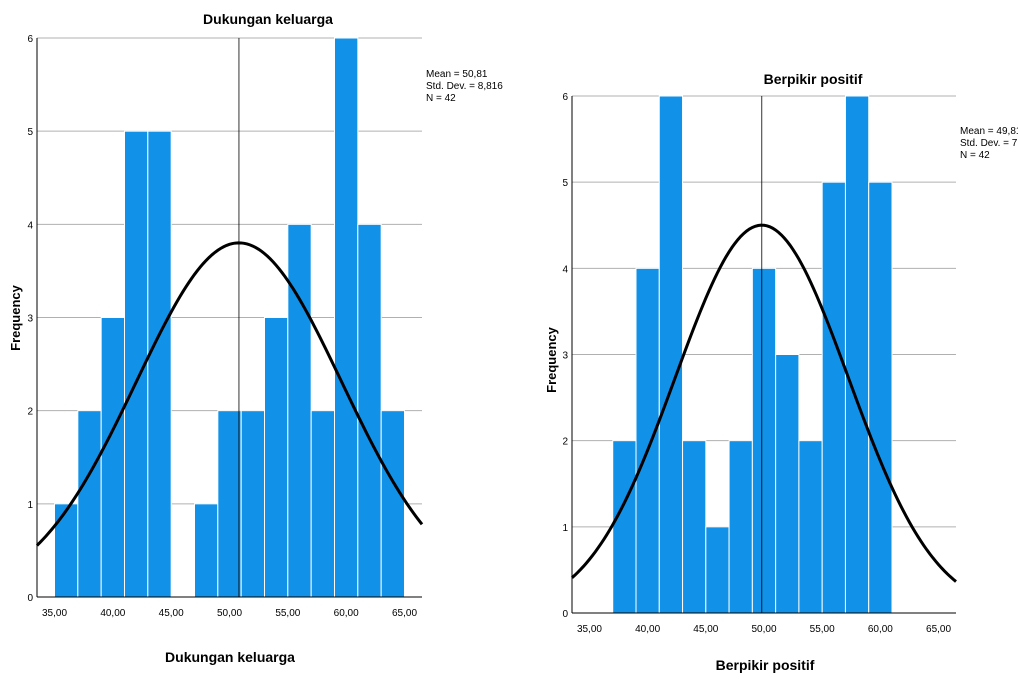 Image resolution: width=1018 pixels, height=679 pixels. Describe the element at coordinates (268, 19) in the screenshot. I see `chart-title: Dukungan keluarga` at that location.